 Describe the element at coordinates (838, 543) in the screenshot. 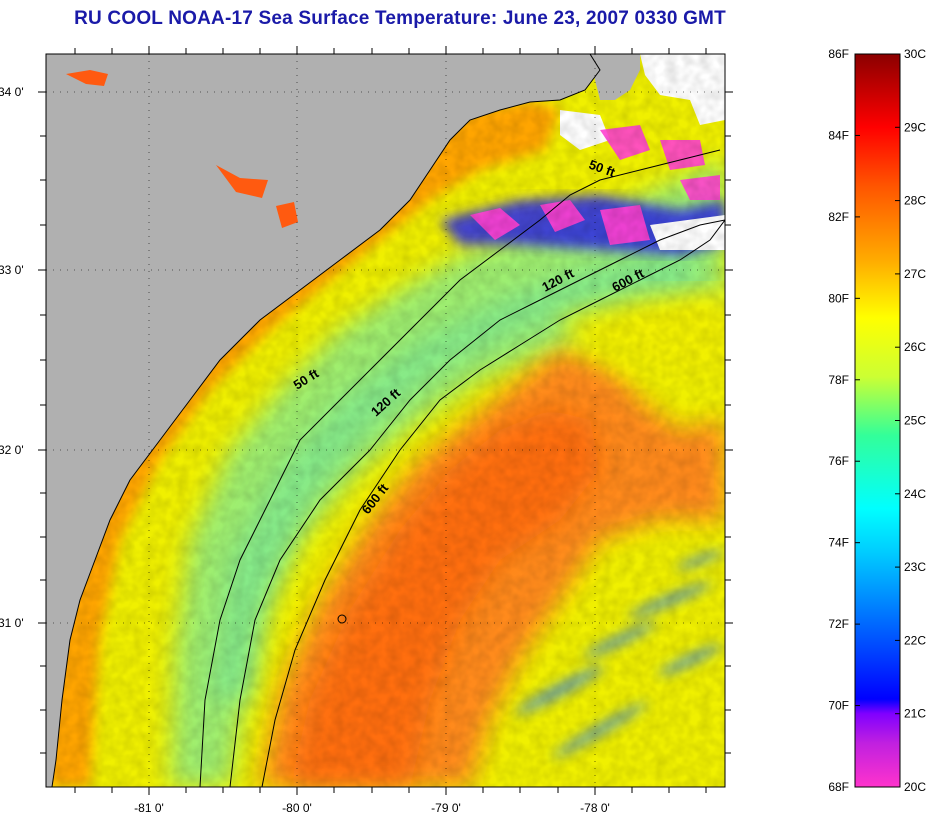

I see `colorbar-f-label: 74F` at that location.